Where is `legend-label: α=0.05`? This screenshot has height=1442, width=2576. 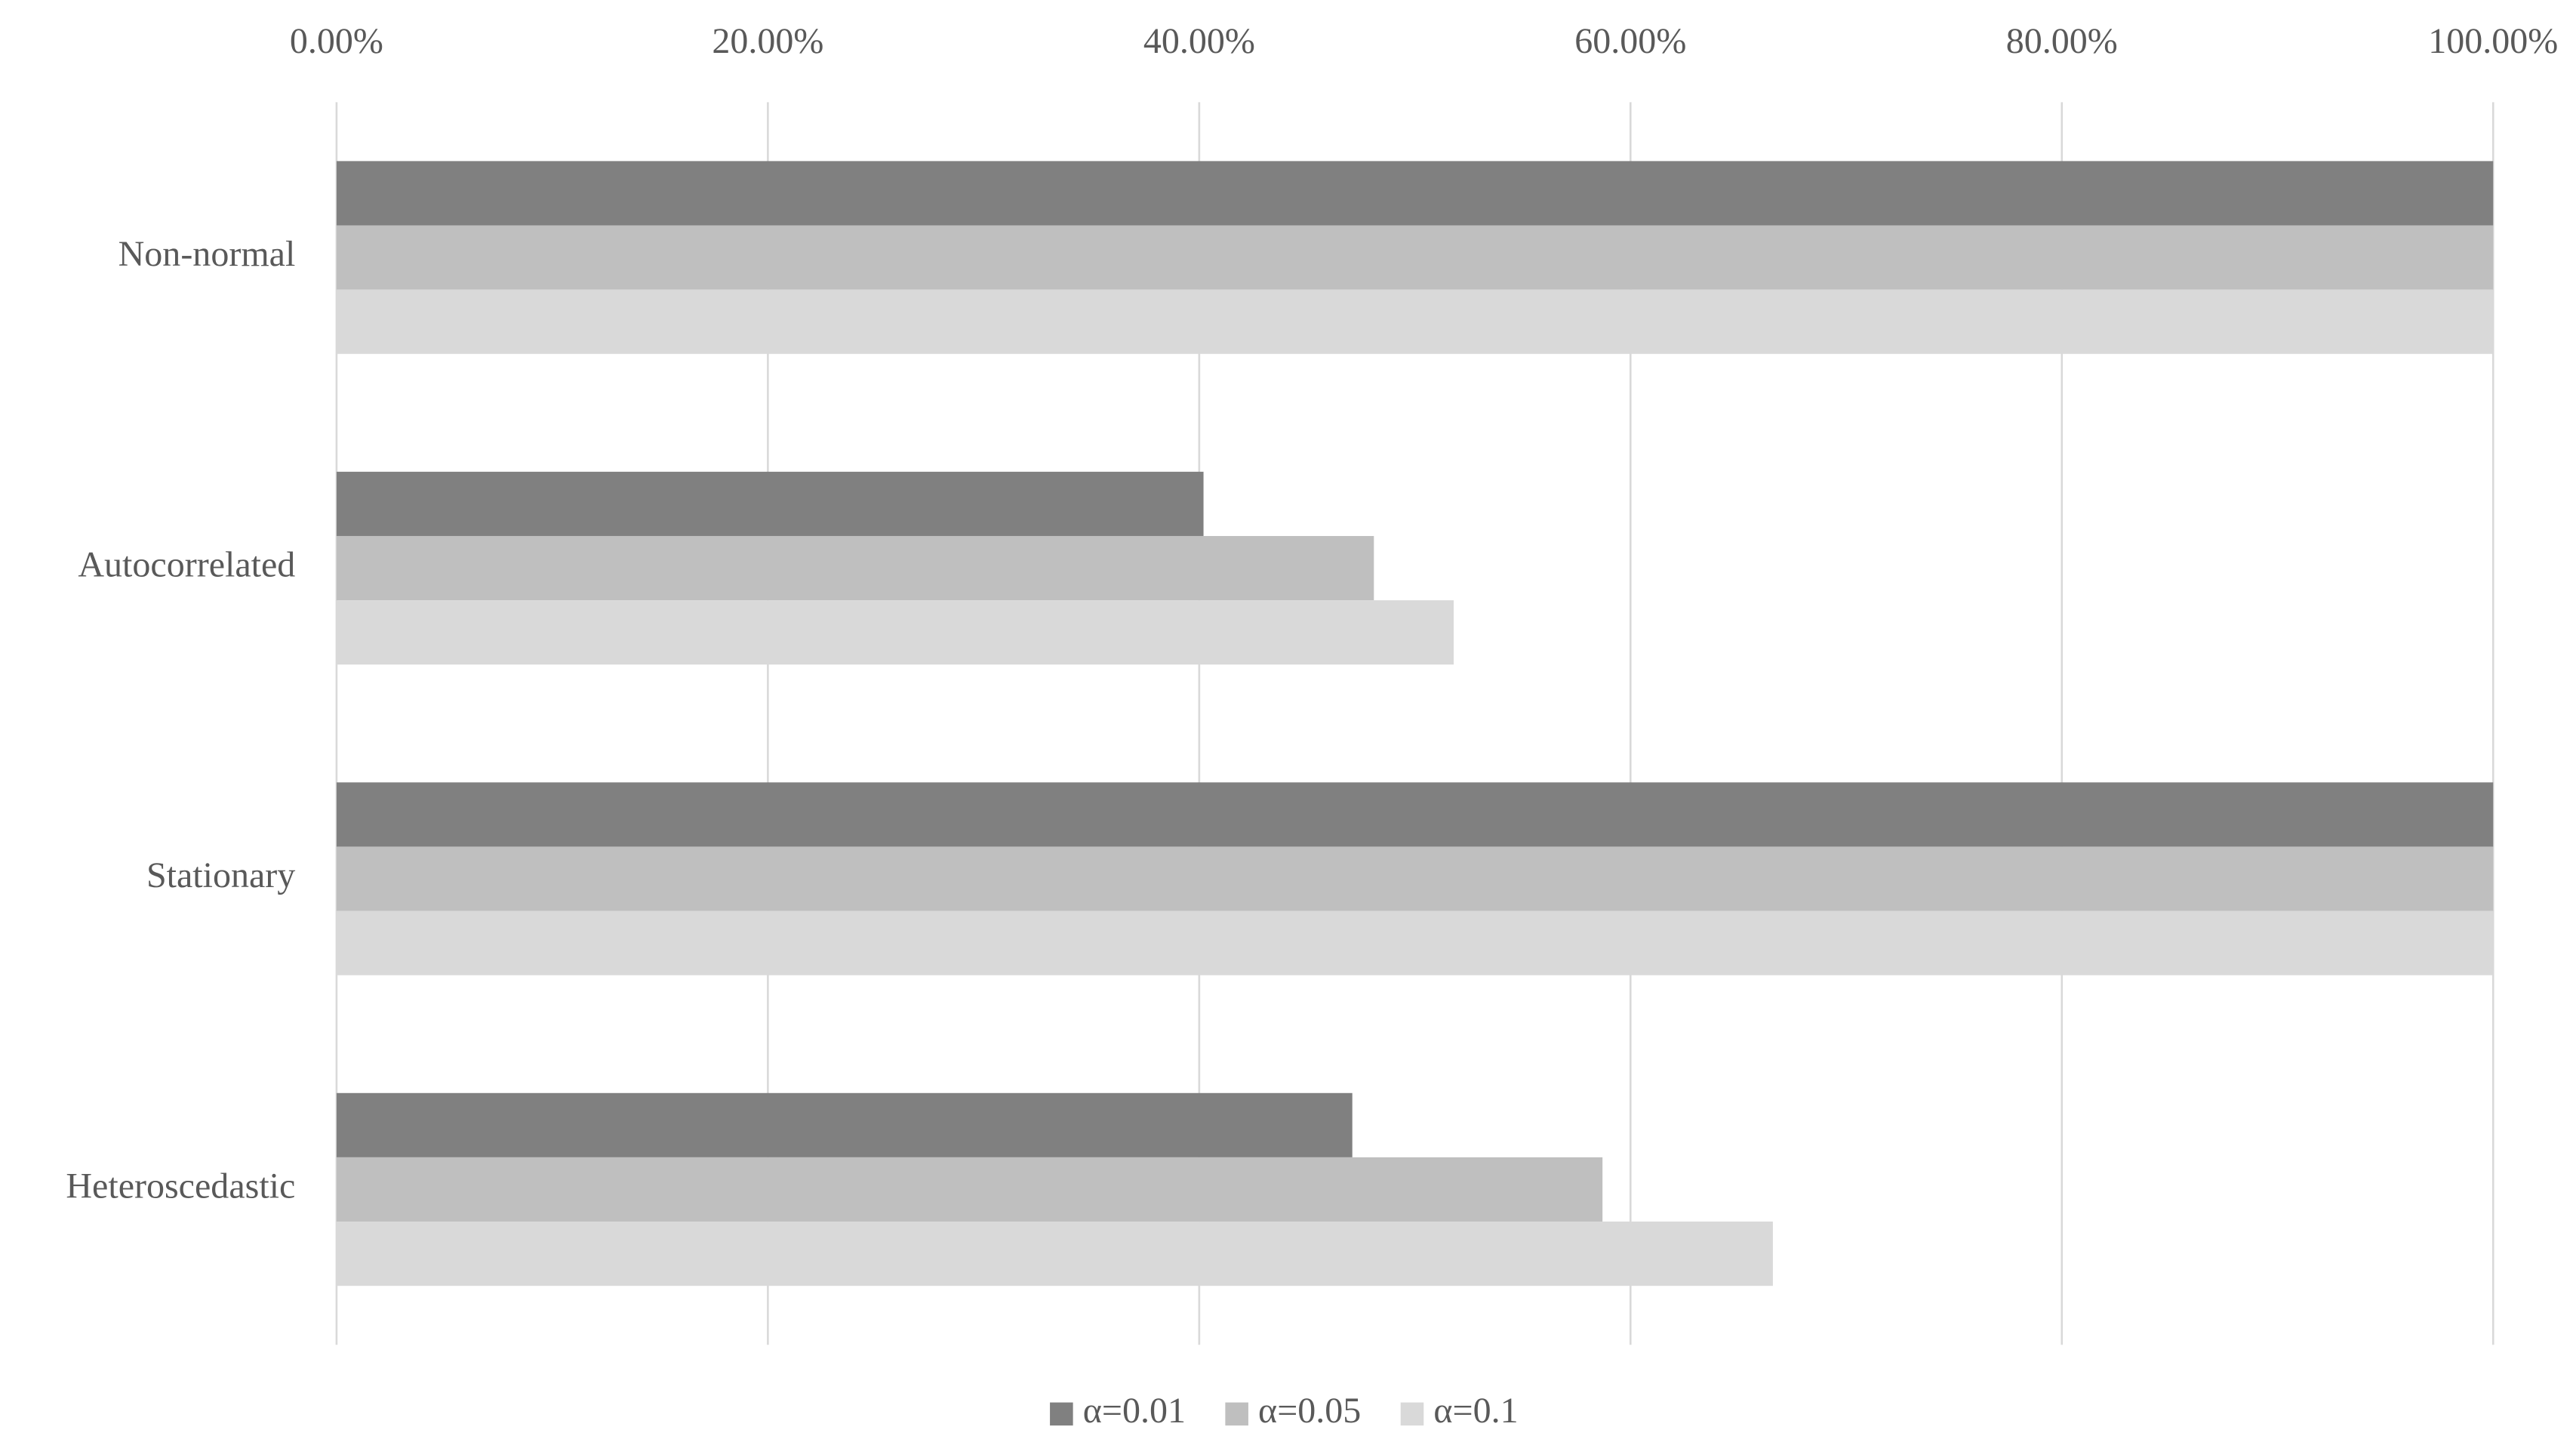
legend-label: α=0.05 is located at coordinates (1309, 1411).